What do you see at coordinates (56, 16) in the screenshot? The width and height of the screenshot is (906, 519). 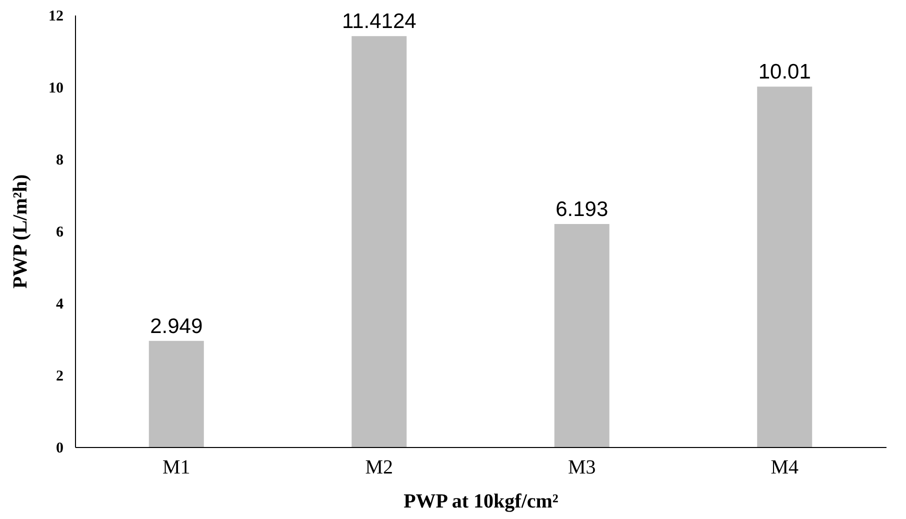 I see `y-tick-label: 12` at bounding box center [56, 16].